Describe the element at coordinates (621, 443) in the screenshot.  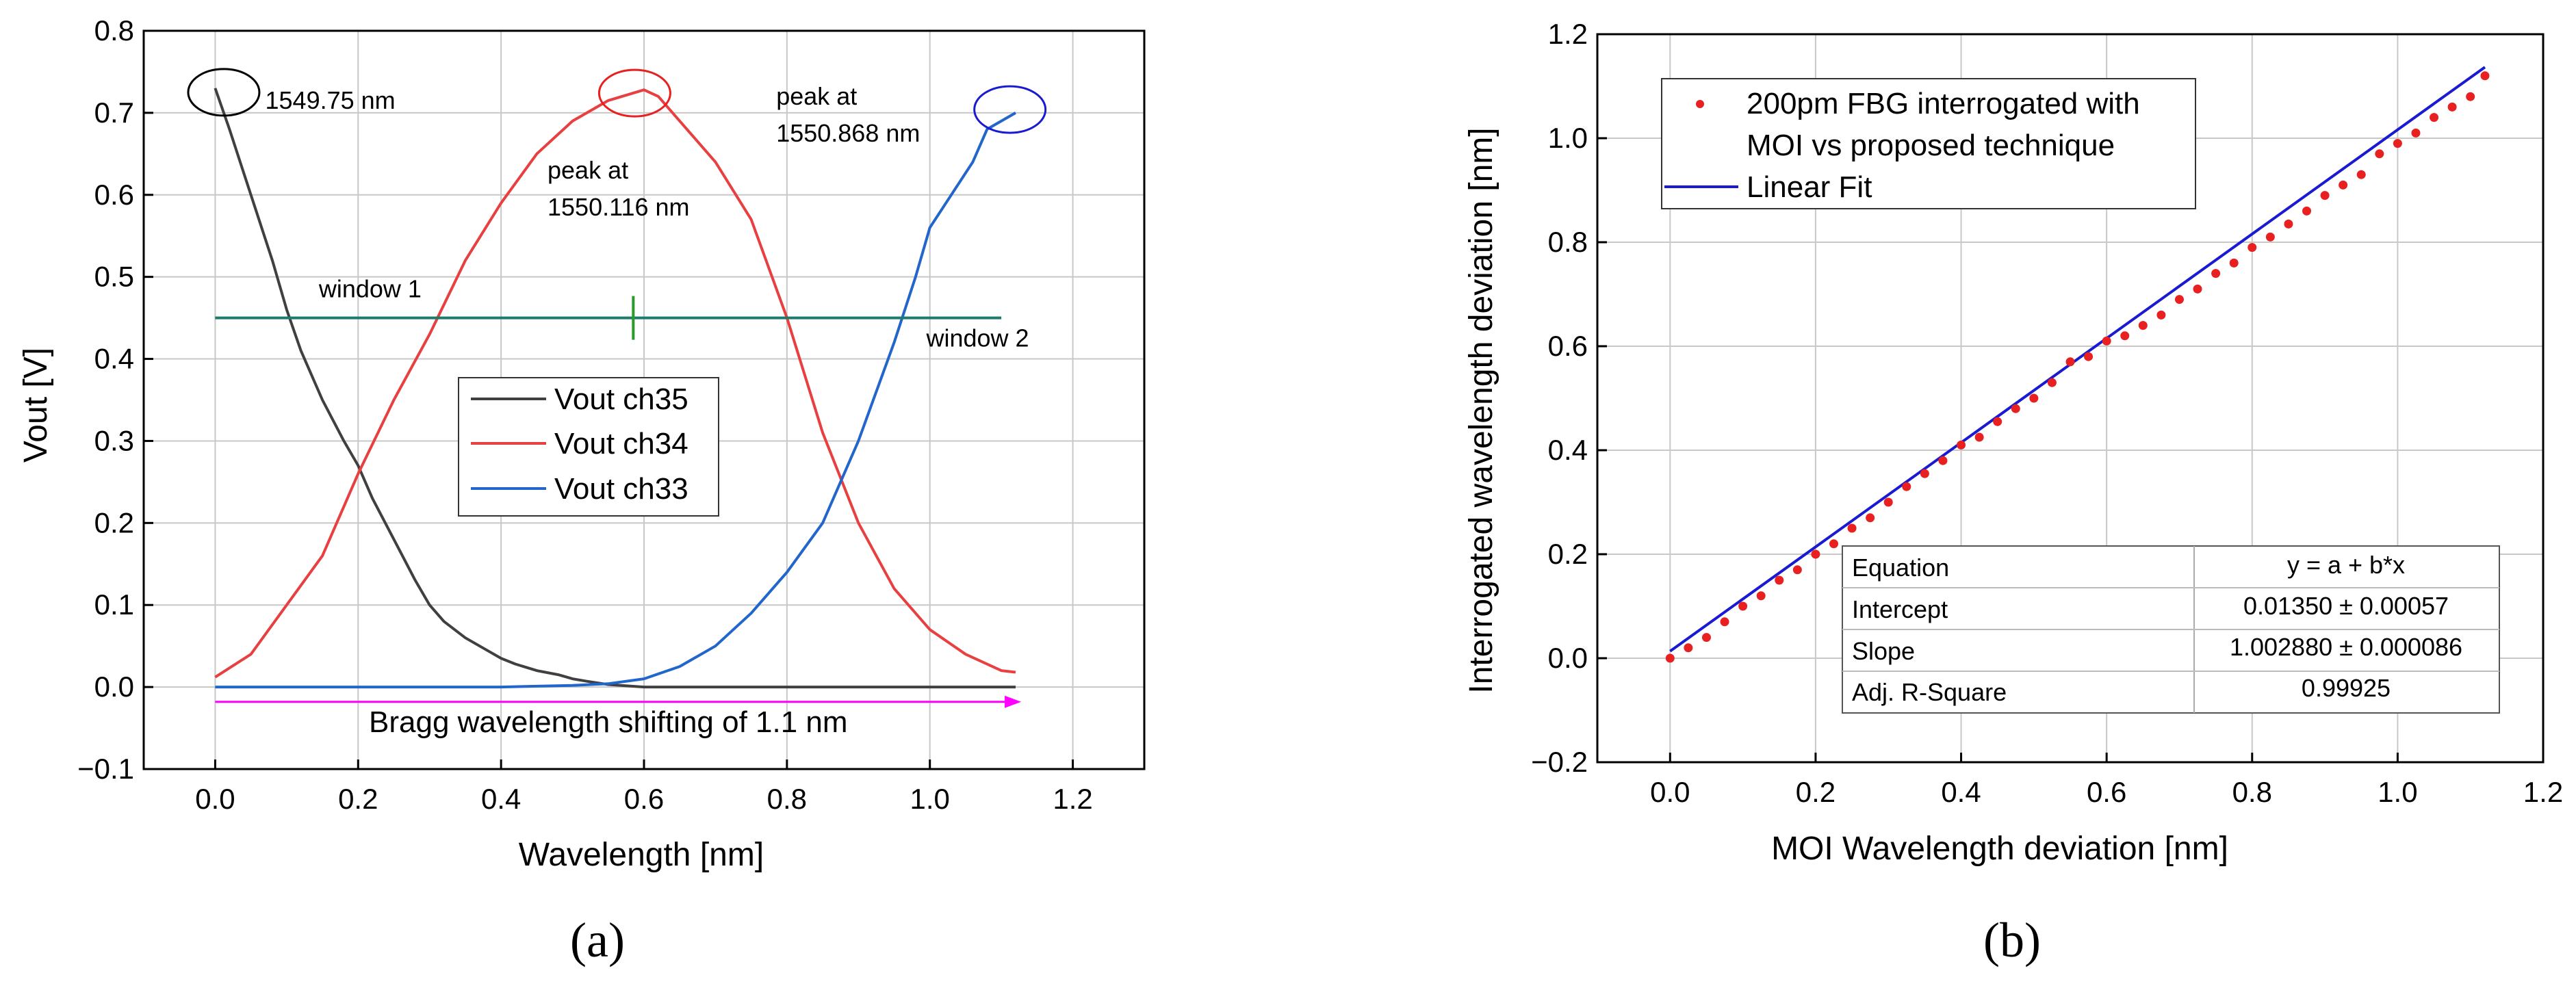
I see `legend-a-label-ch34: Vout ch34` at that location.